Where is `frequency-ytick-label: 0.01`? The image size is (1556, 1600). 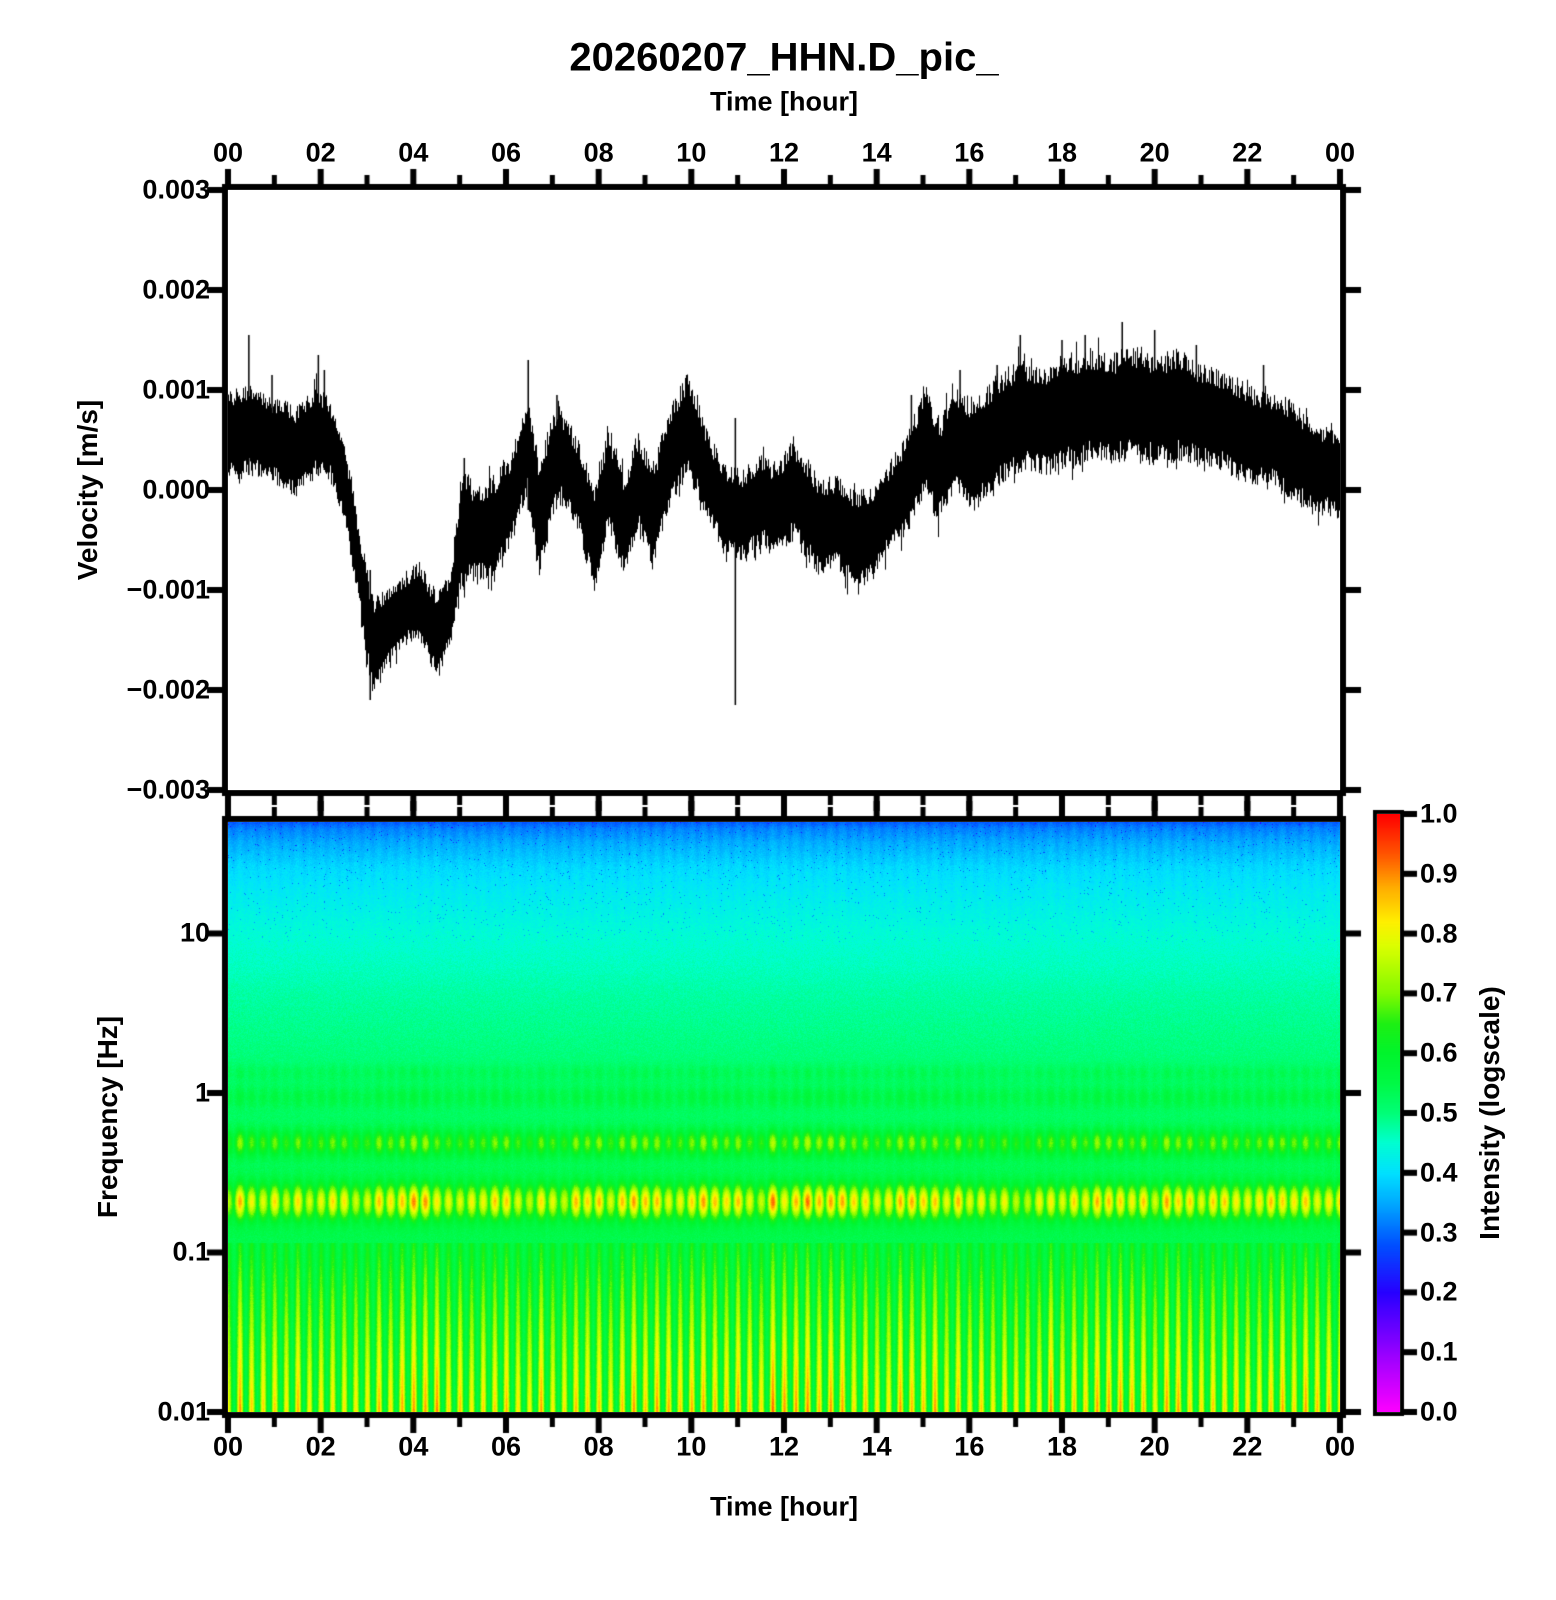
frequency-ytick-label: 0.01 is located at coordinates (183, 1411).